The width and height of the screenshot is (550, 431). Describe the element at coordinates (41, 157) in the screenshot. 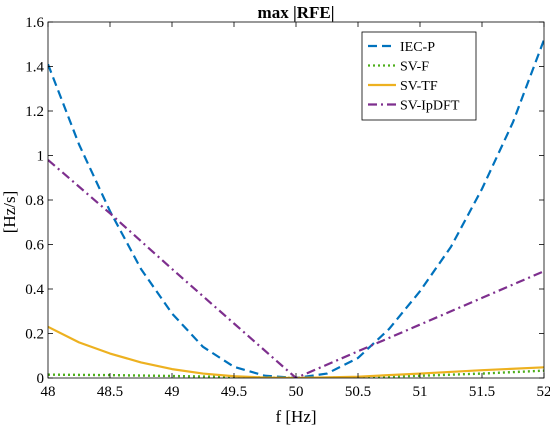

I see `y-tick-label: 1` at that location.